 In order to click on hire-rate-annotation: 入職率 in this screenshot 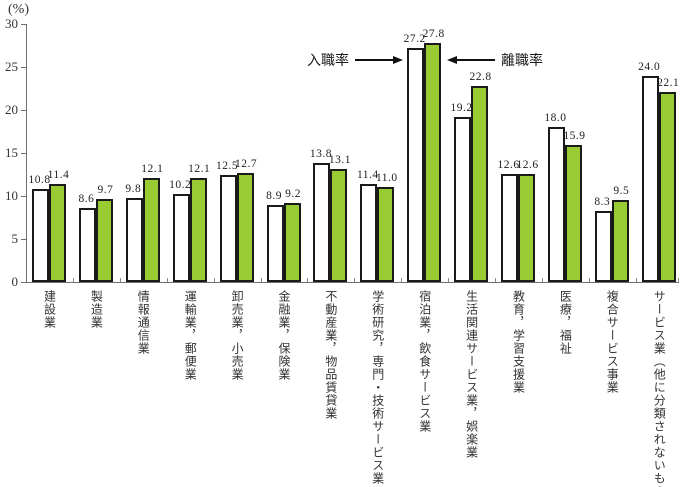, I will do `click(355, 60)`.